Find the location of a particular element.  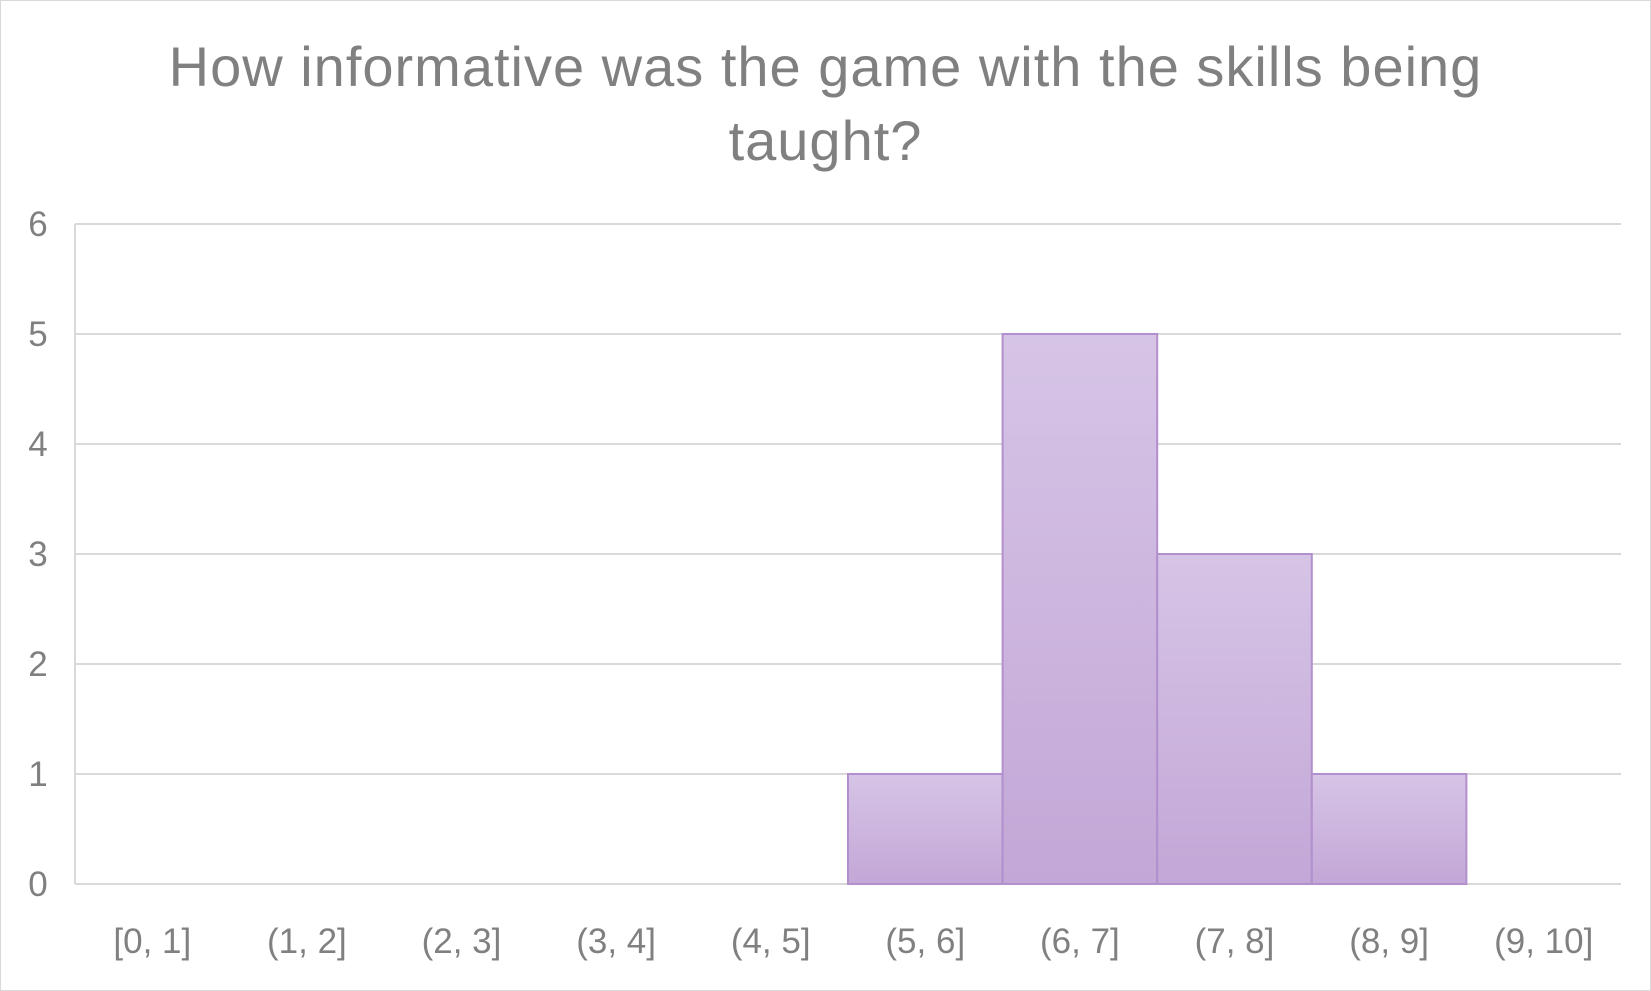

y-tick-label: 0 is located at coordinates (37, 884).